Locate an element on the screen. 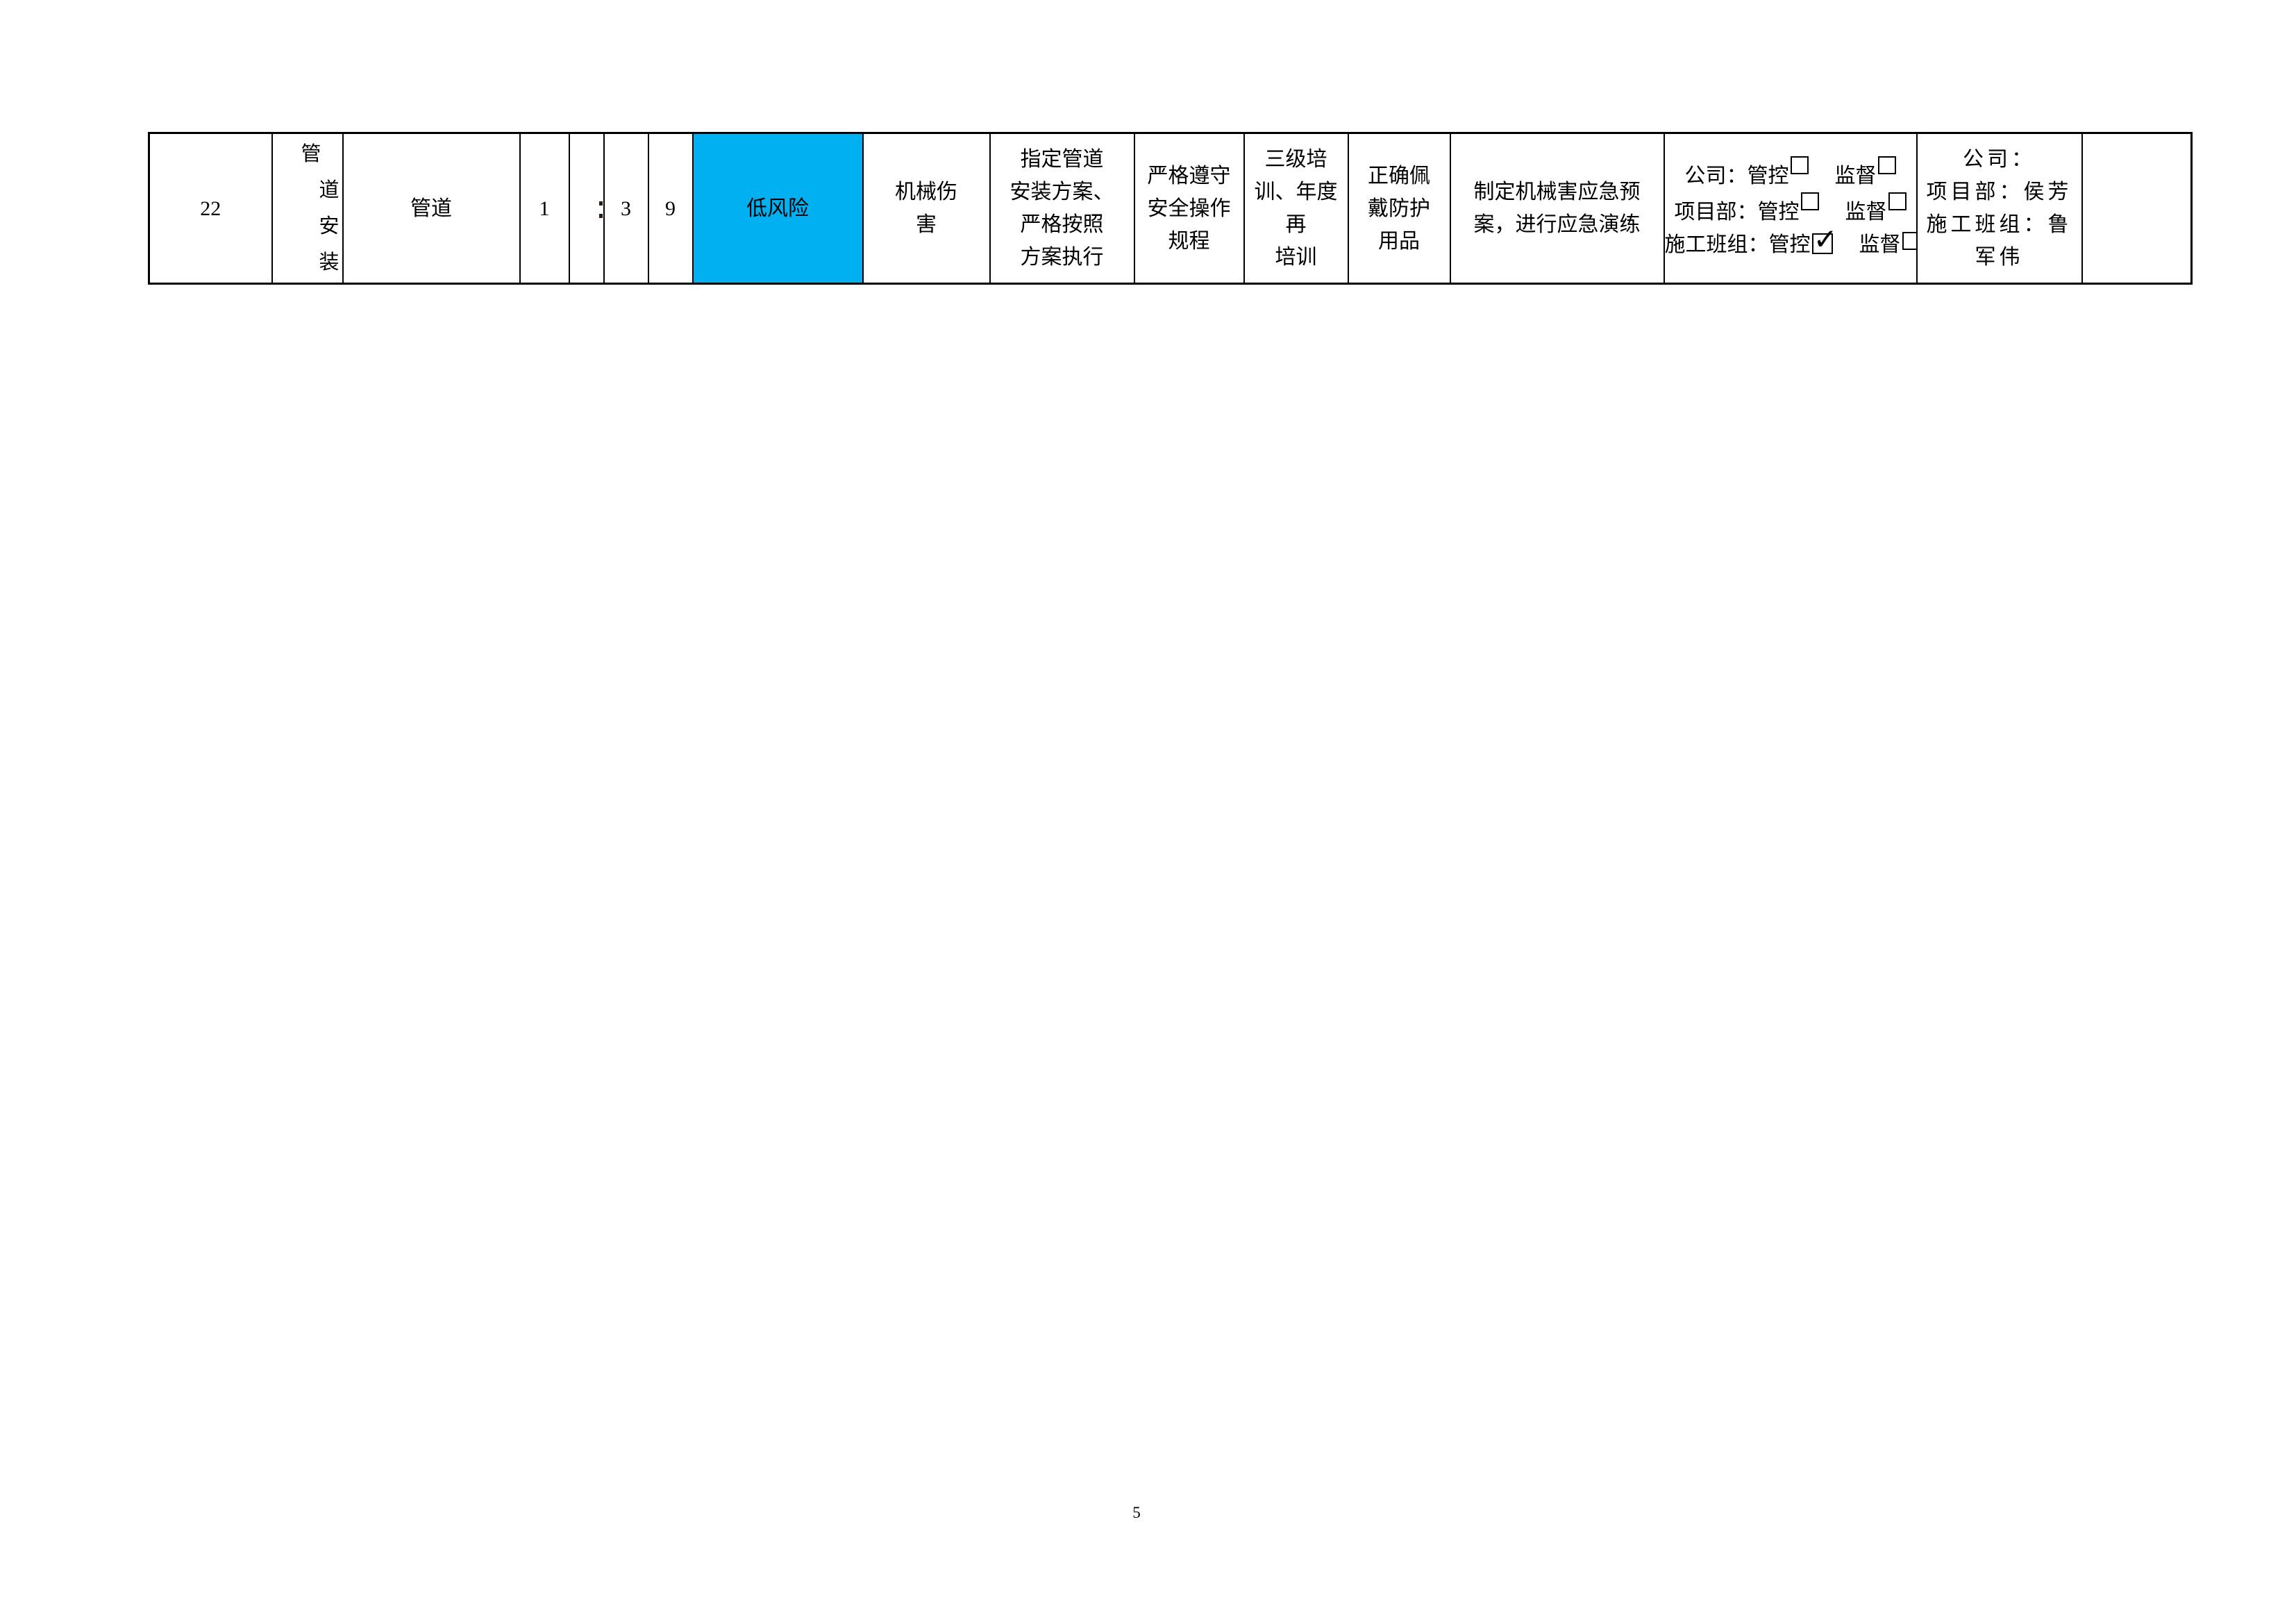 This screenshot has width=2296, height=1624. checkmark-icon: ✓ is located at coordinates (1825, 239).